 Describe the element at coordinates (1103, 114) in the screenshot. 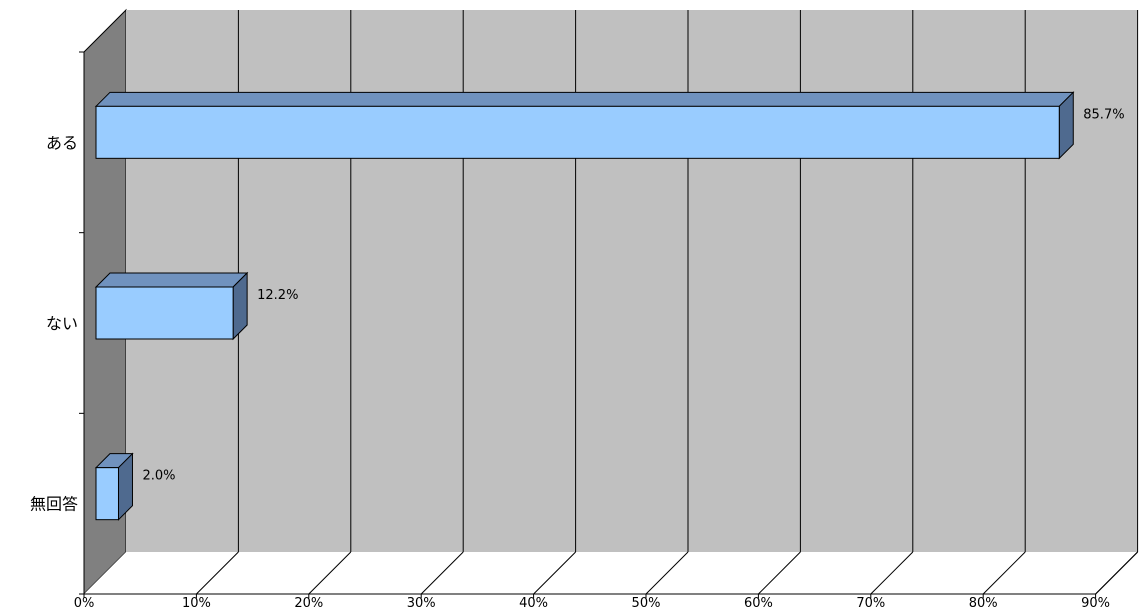

I see `data-label: 85.7%` at that location.